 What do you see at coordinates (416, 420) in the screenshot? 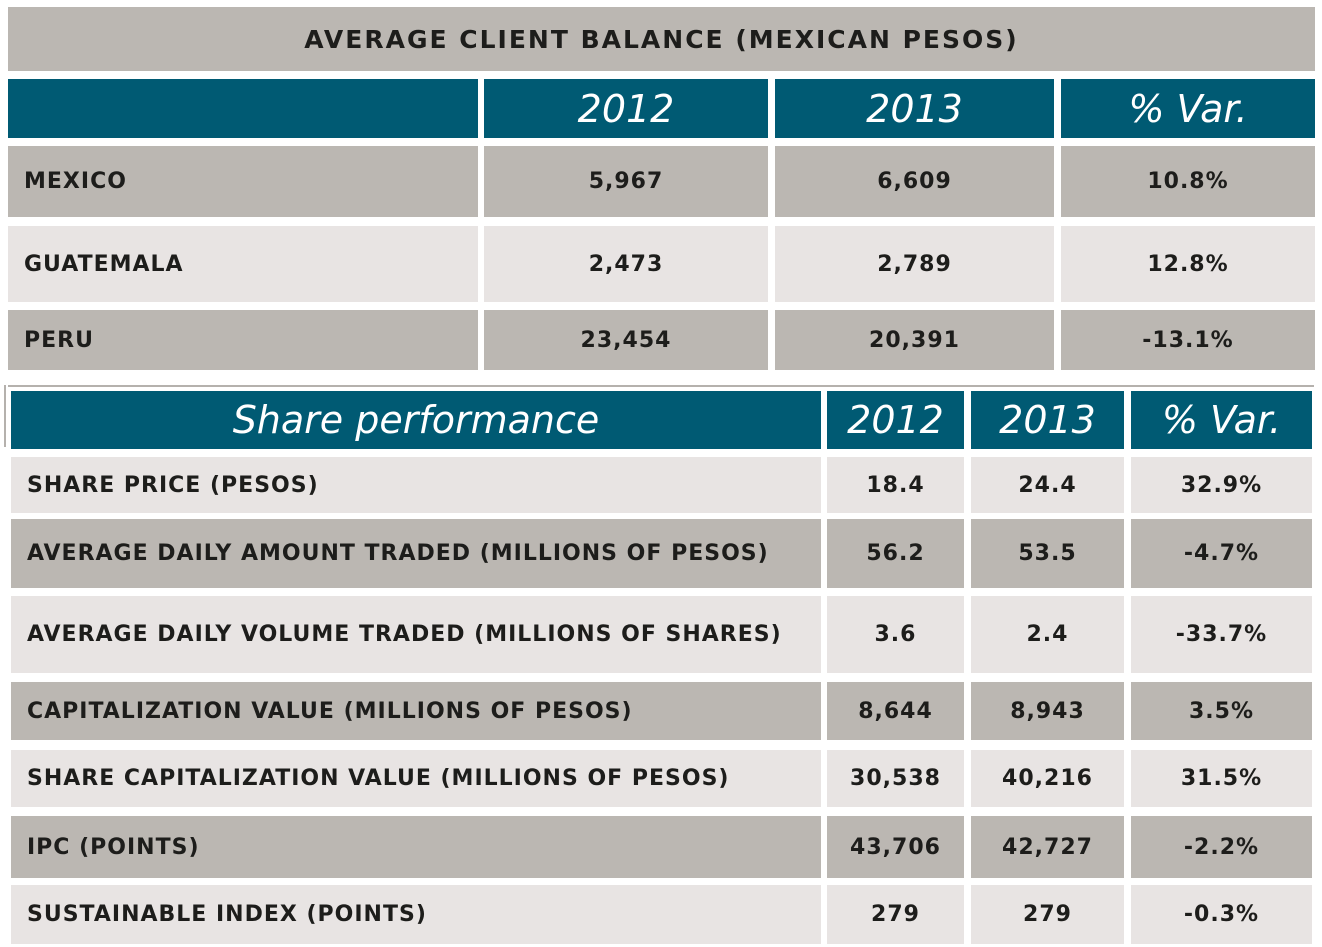
I see `table2-header-label: Share performance` at bounding box center [416, 420].